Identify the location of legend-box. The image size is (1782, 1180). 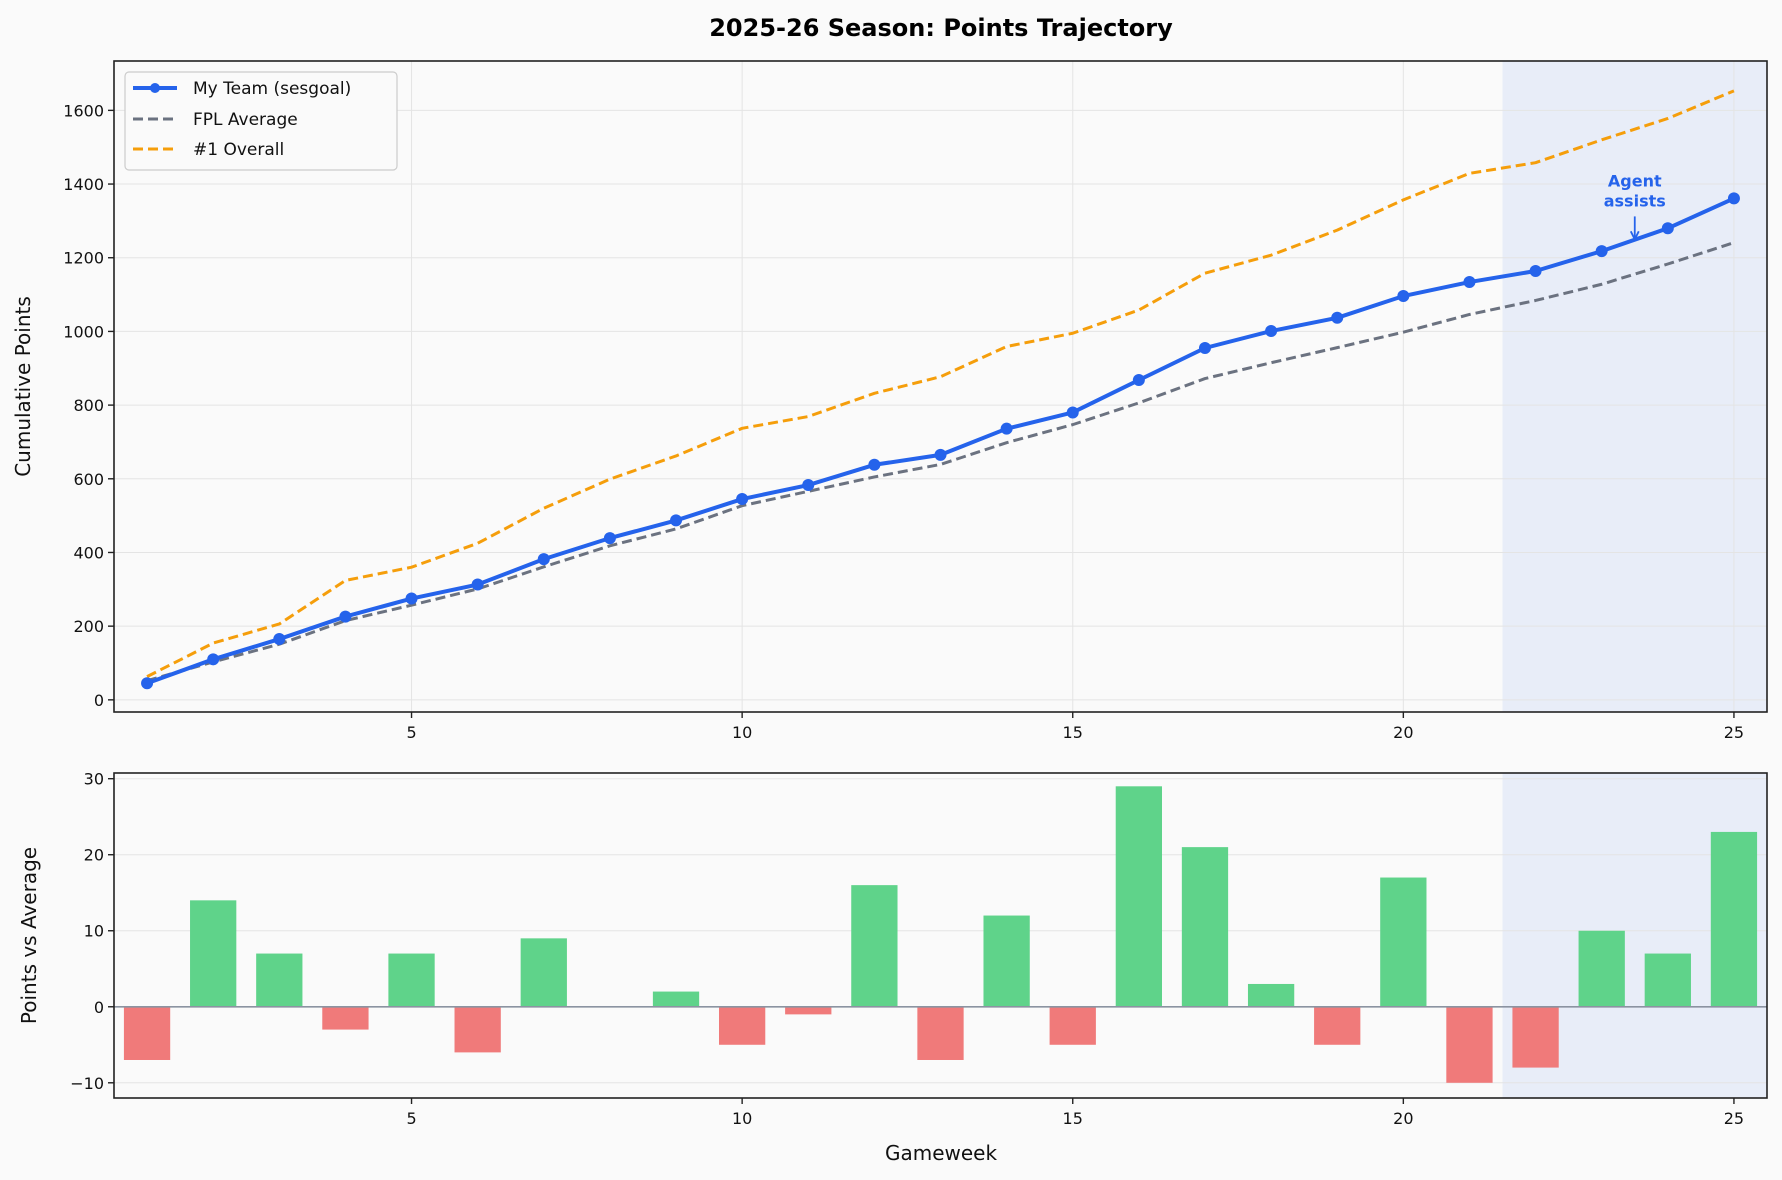
(261, 121).